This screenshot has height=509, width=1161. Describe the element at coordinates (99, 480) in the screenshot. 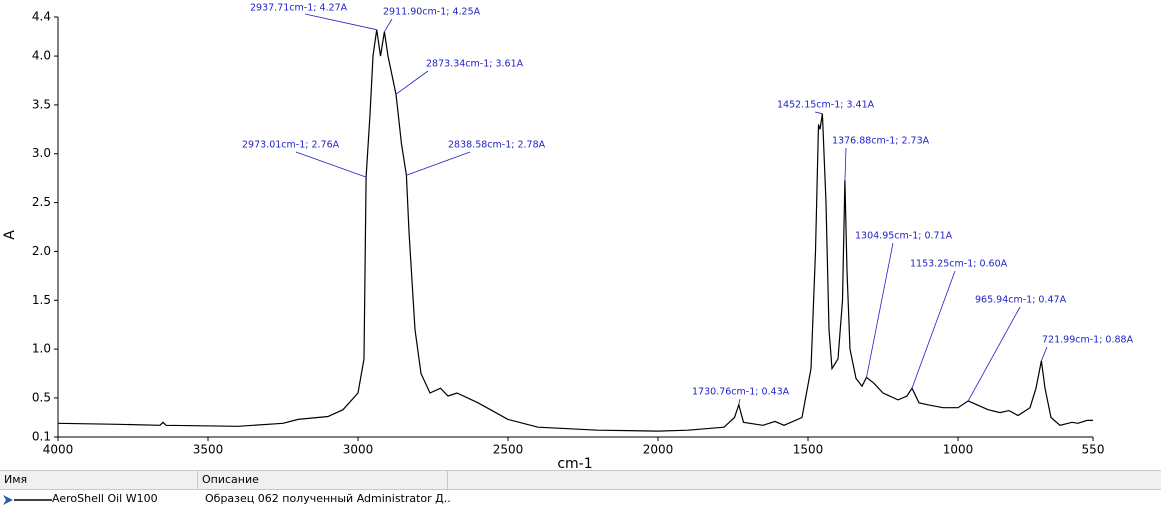

I see `header-cell: Имя` at that location.